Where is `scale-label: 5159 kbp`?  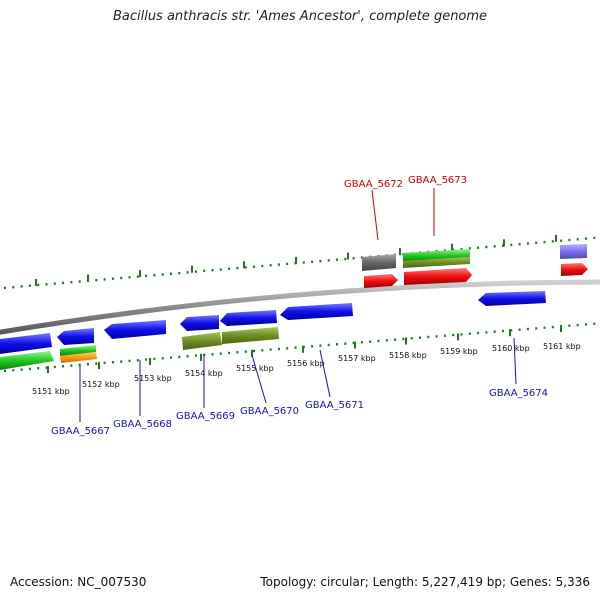
scale-label: 5159 kbp is located at coordinates (459, 351).